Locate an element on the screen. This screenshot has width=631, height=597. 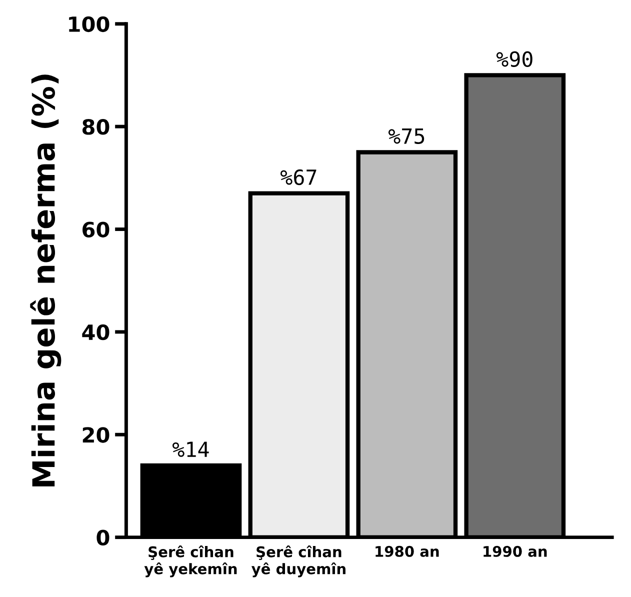
x-tick-label: Şerê cîhan yê yekemîn is located at coordinates (190, 561).